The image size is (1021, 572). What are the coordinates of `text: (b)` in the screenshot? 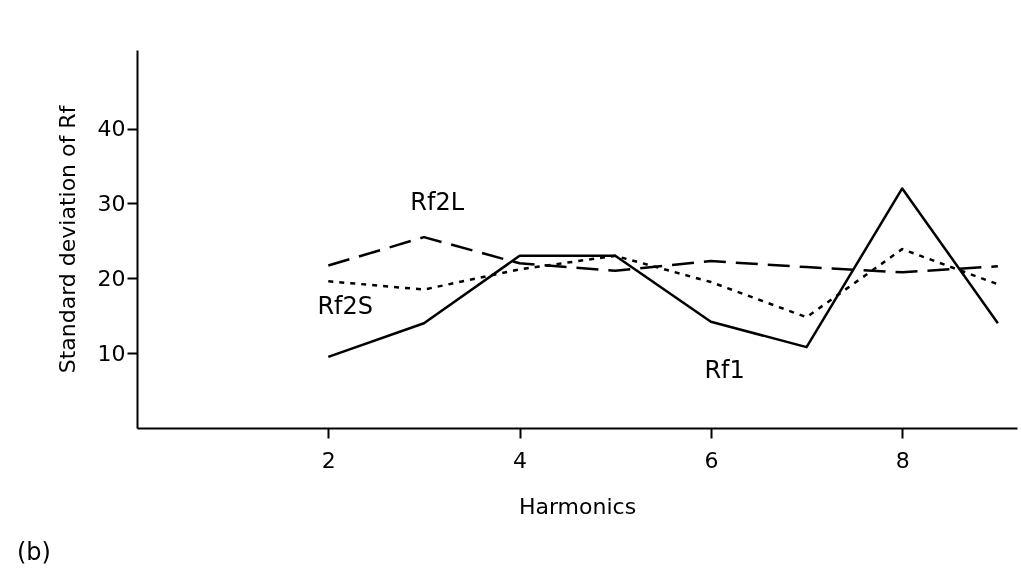 It's located at (34, 552).